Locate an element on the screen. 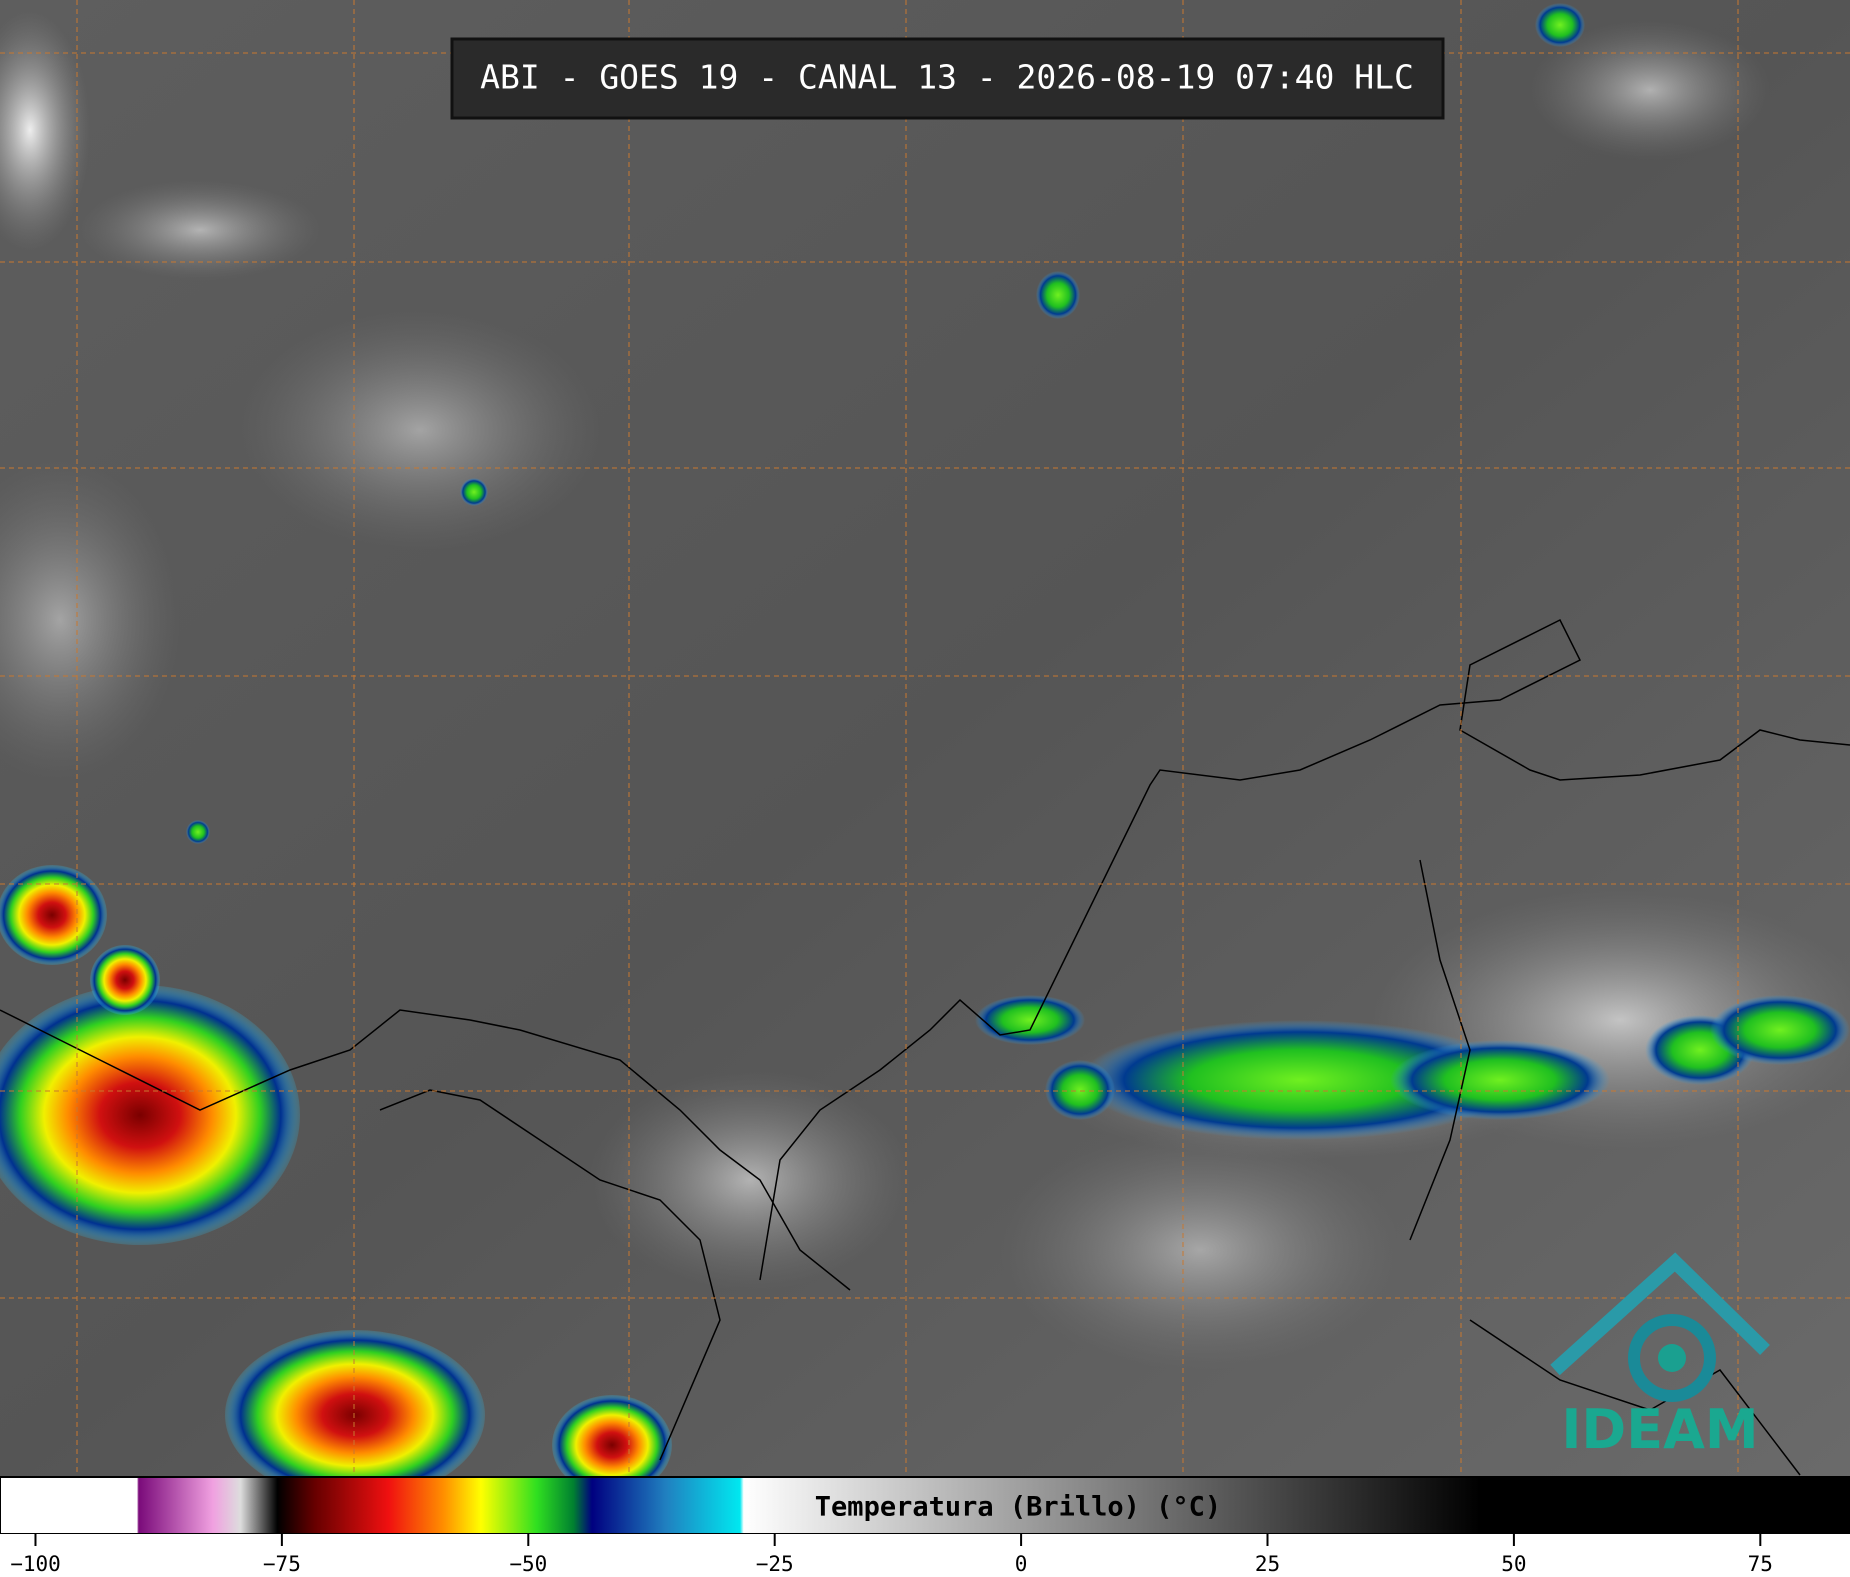  tick-label: 0 is located at coordinates (1021, 1564).